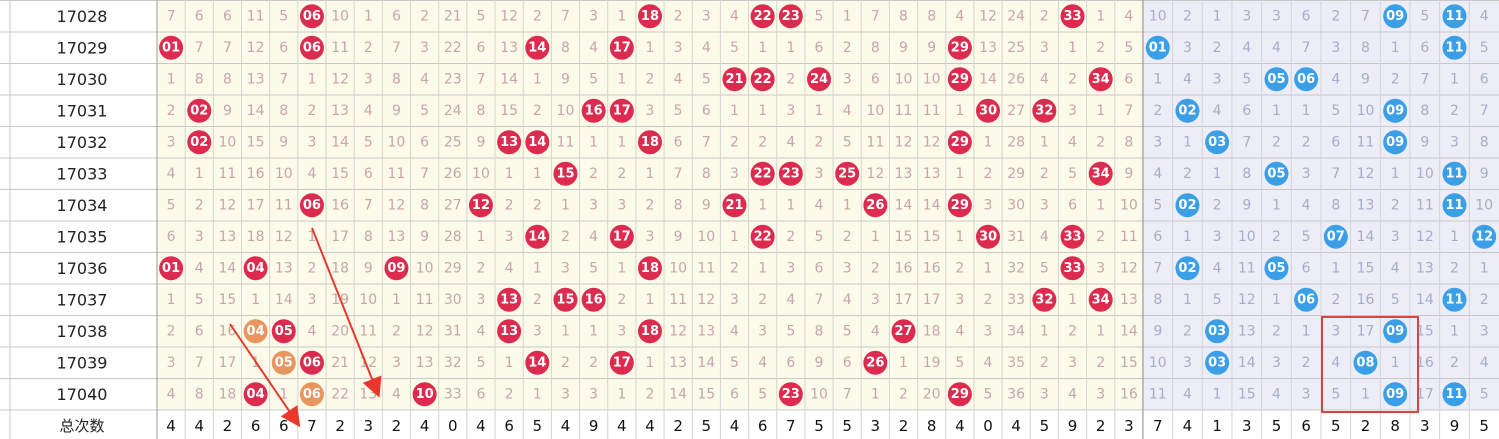 Image resolution: width=1499 pixels, height=439 pixels. What do you see at coordinates (1073, 426) in the screenshot?
I see `total-count: 9` at bounding box center [1073, 426].